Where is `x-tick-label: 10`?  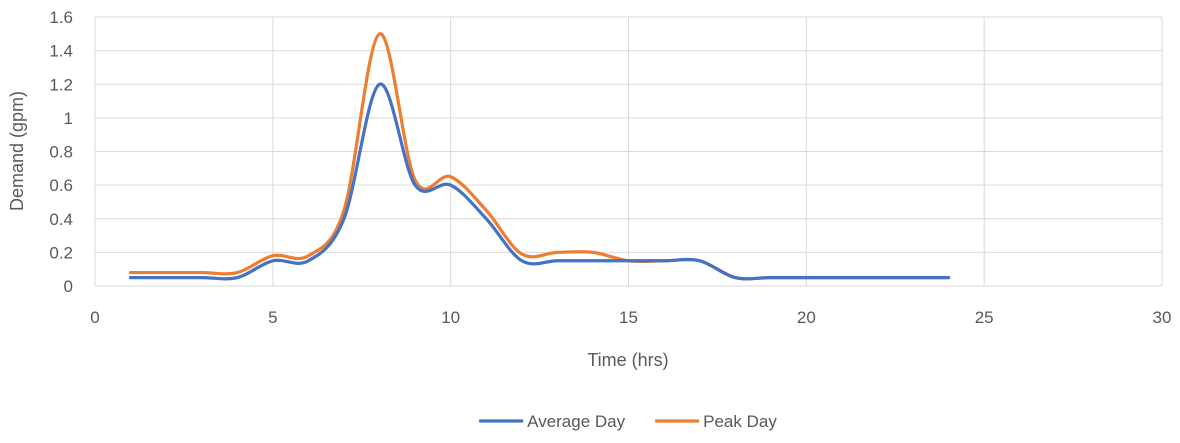
x-tick-label: 10 is located at coordinates (450, 317).